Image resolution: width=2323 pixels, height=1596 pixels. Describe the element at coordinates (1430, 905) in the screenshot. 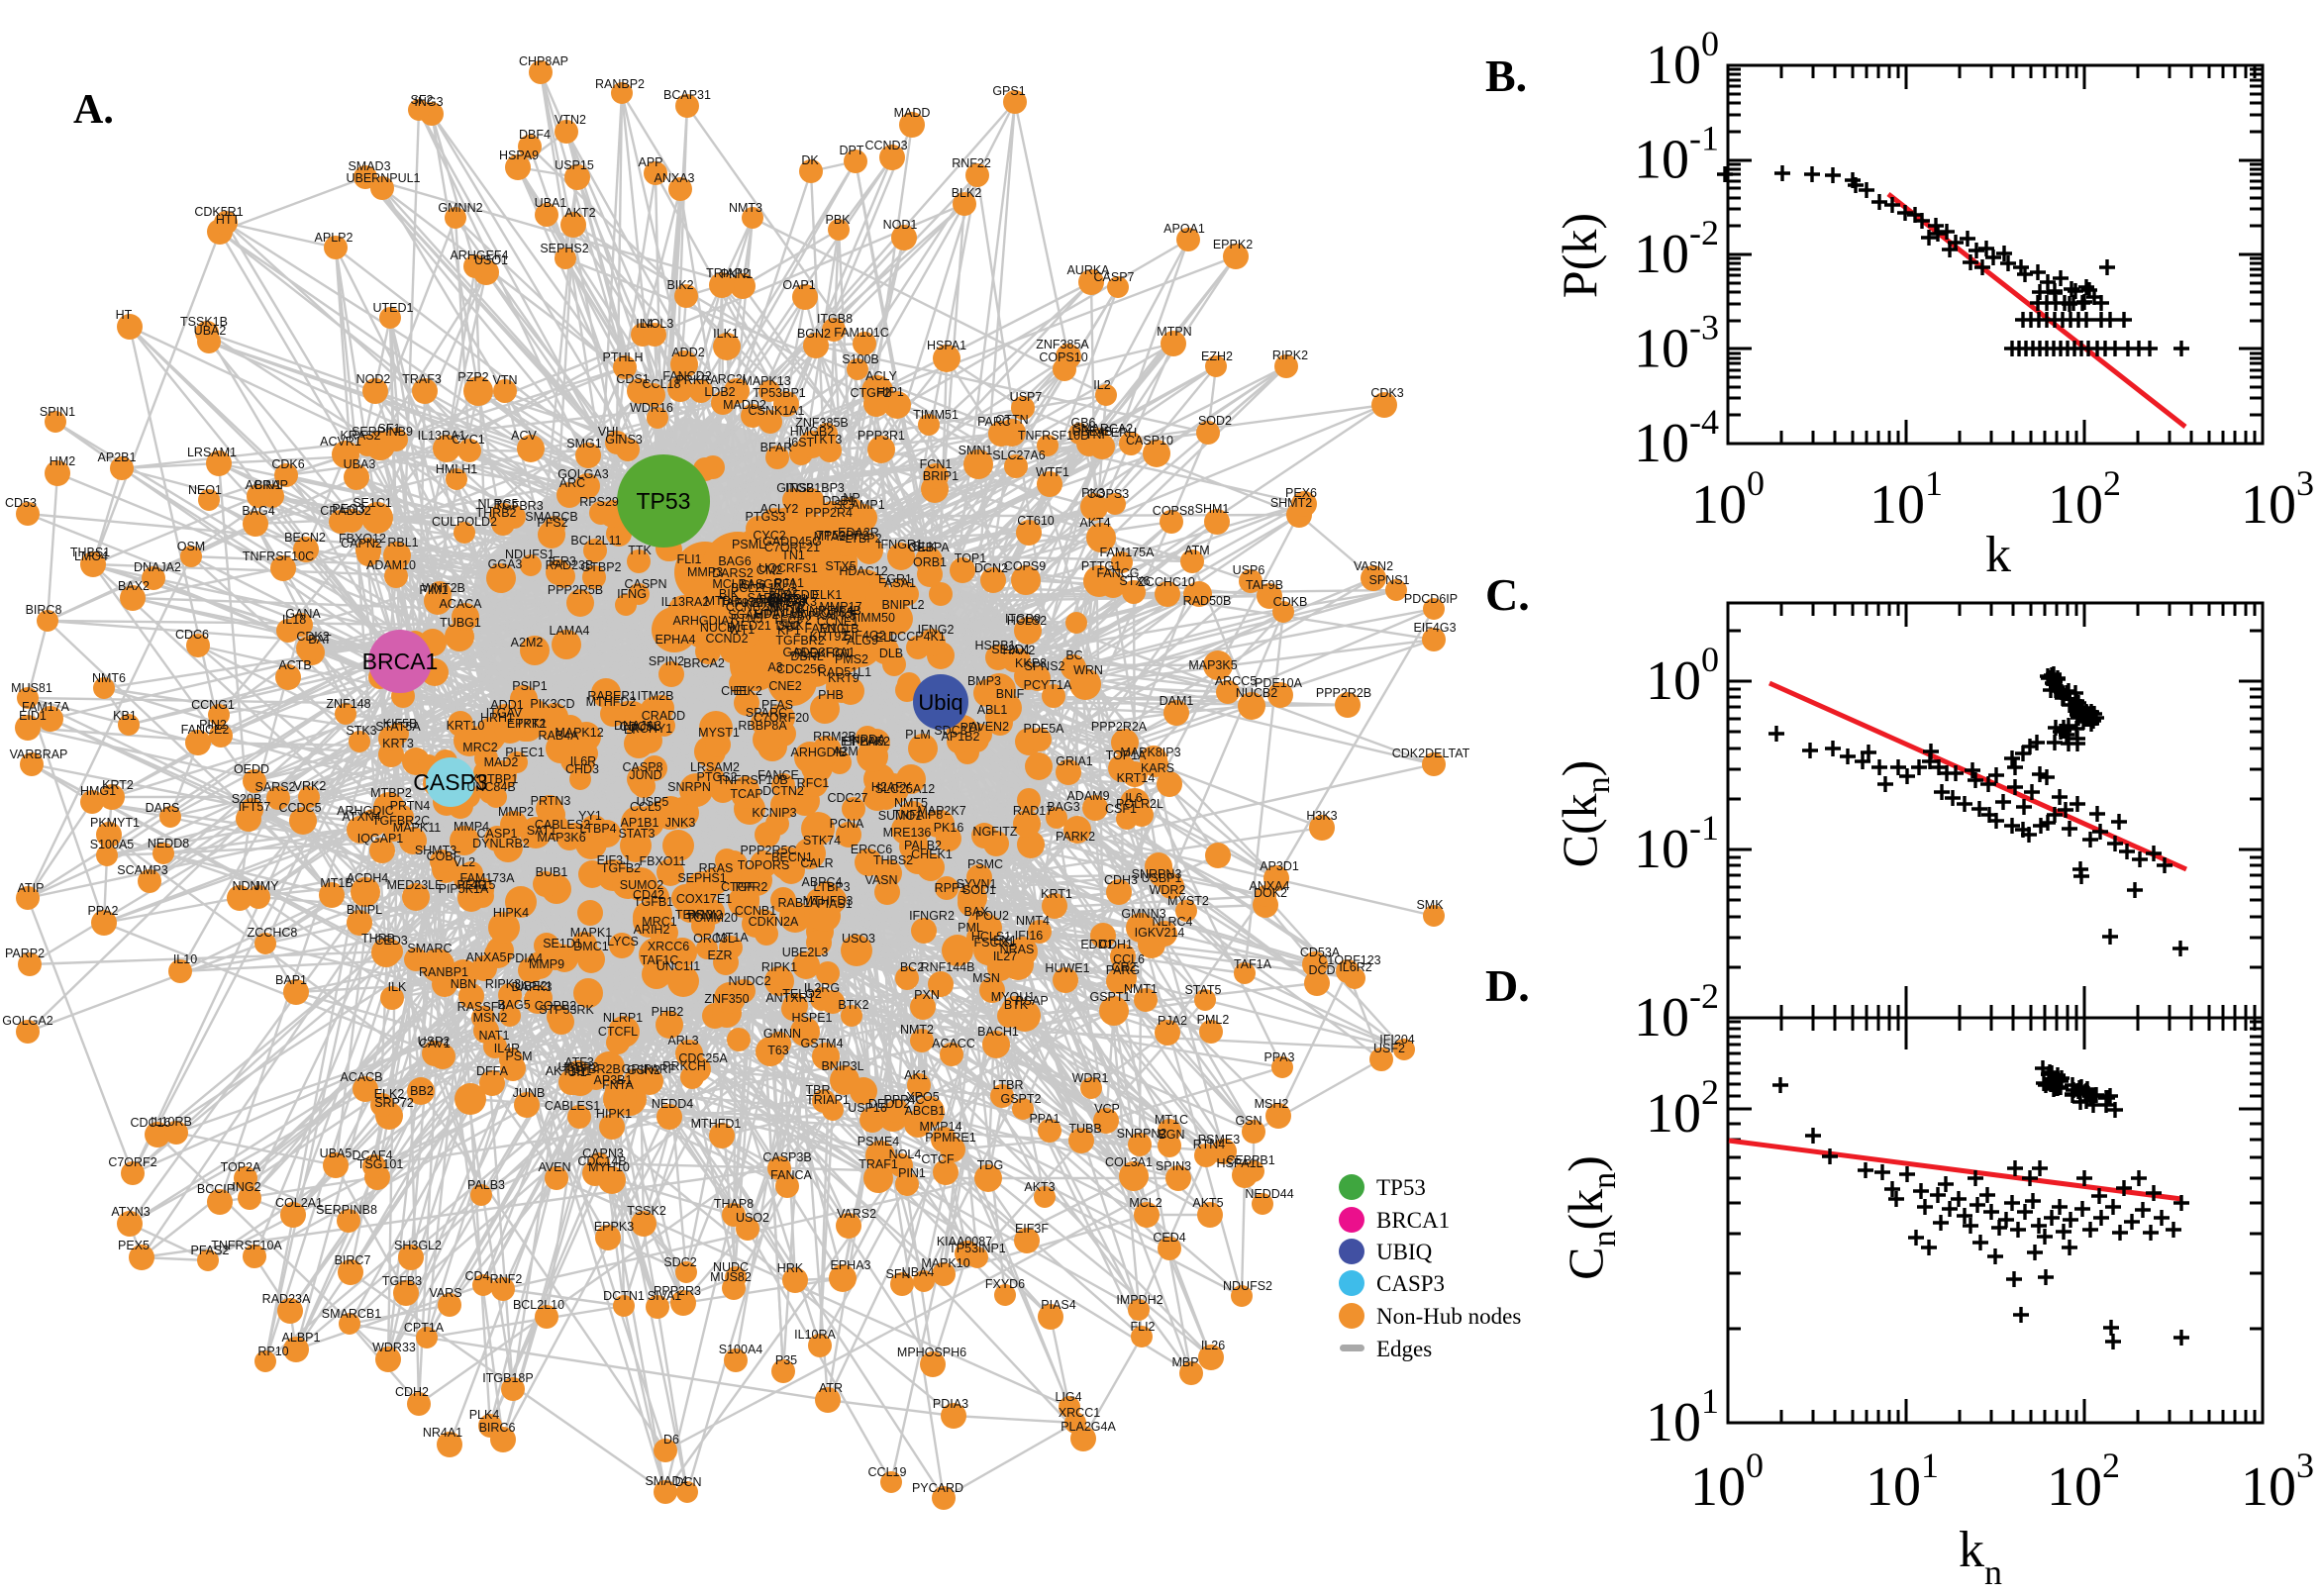

I see `svg-text: SMK` at that location.